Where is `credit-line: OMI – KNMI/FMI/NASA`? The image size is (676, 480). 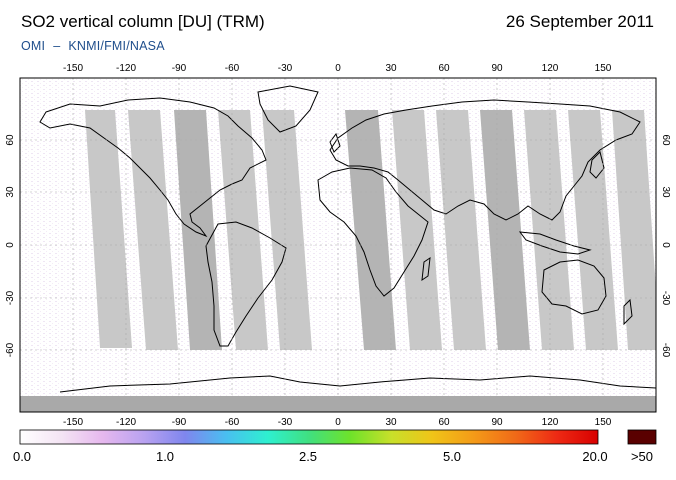
credit-line: OMI – KNMI/FMI/NASA is located at coordinates (93, 46).